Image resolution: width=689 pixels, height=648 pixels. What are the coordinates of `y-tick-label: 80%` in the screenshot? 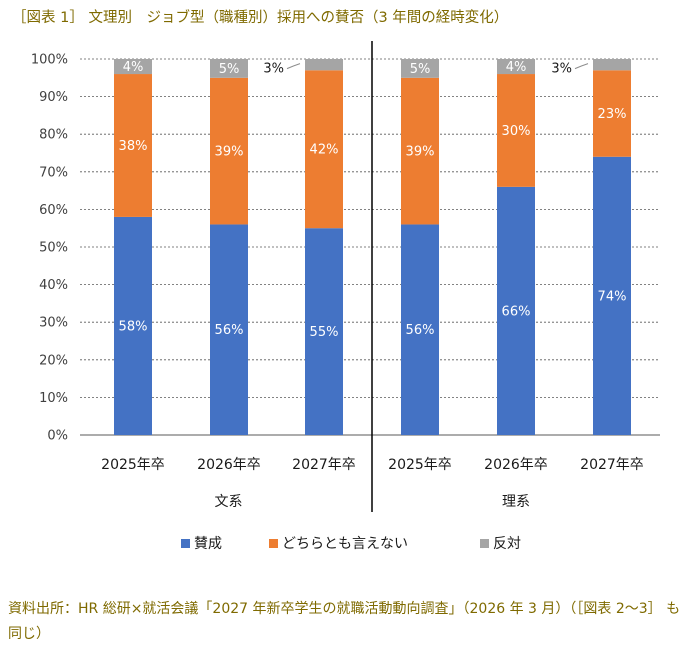 It's located at (53, 135).